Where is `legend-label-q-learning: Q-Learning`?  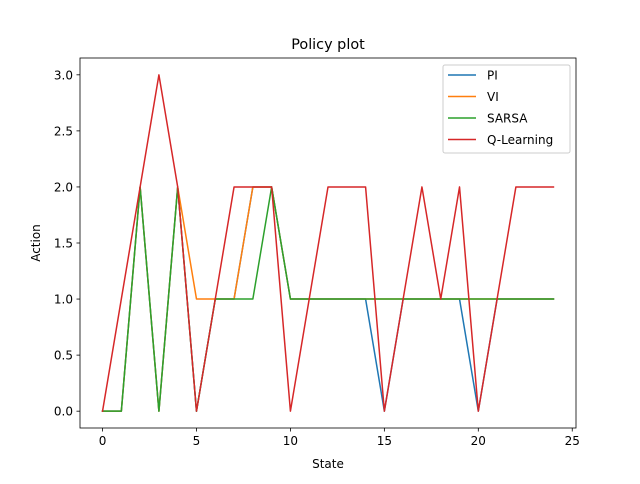
legend-label-q-learning: Q-Learning is located at coordinates (520, 140).